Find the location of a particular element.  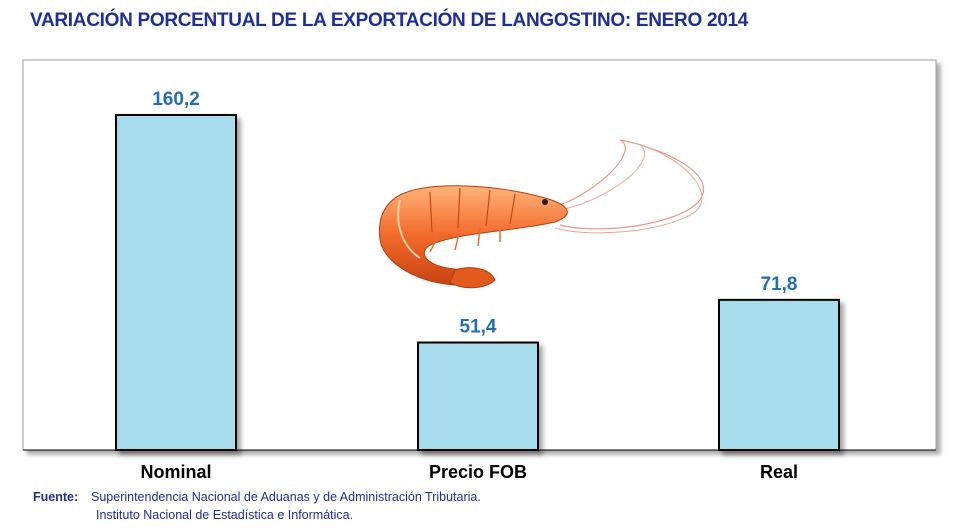

shrimp-image is located at coordinates (541, 214).